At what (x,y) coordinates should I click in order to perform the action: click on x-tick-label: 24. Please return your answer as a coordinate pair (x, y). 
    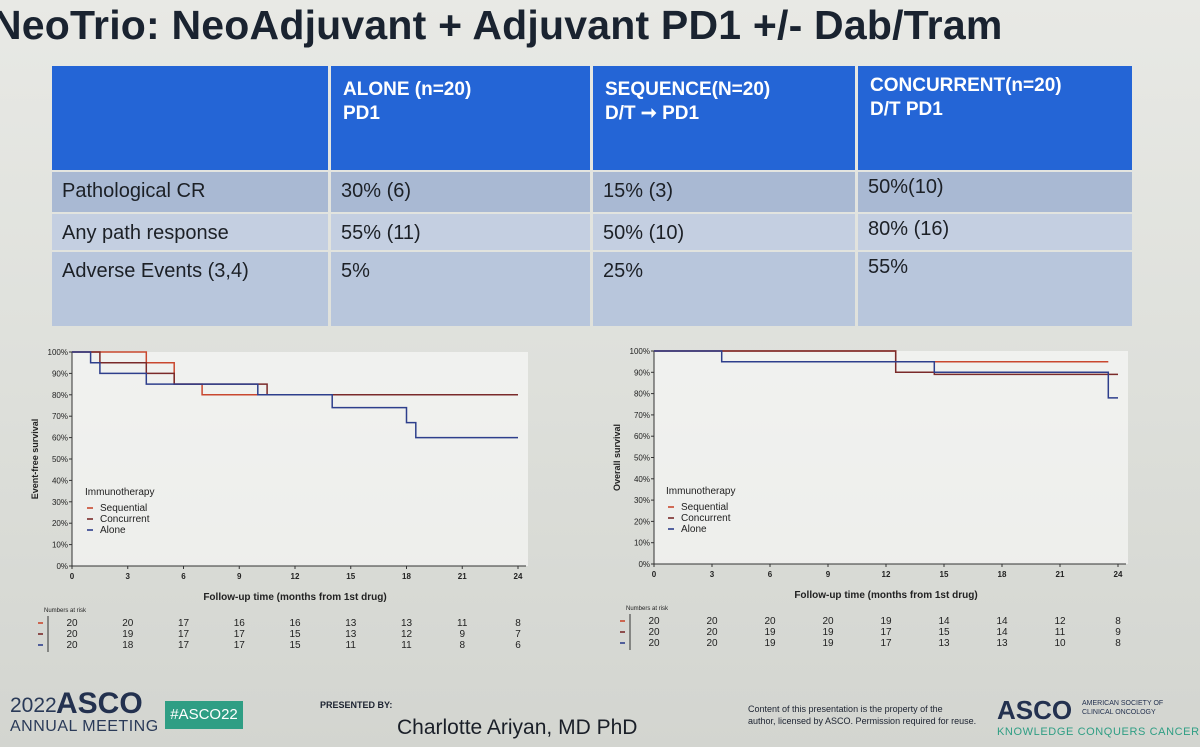
    Looking at the image, I should click on (1118, 574).